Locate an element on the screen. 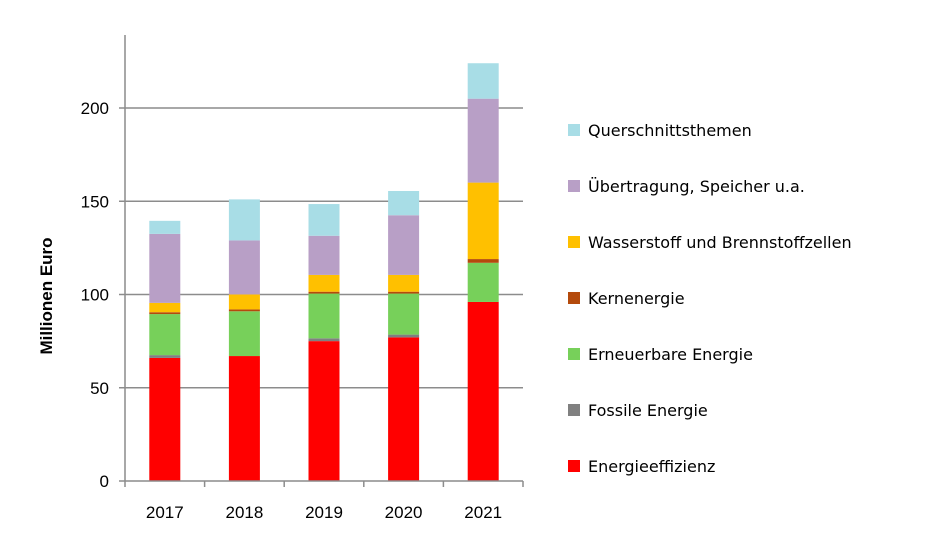  x-tick-label: 2020 is located at coordinates (404, 512).